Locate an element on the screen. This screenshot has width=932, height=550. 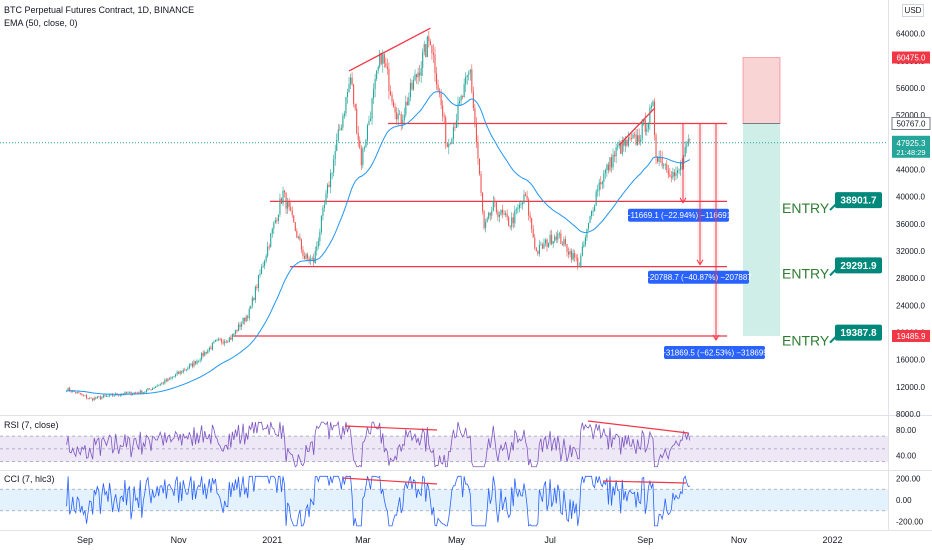
entry-label: ENTRY is located at coordinates (806, 341).